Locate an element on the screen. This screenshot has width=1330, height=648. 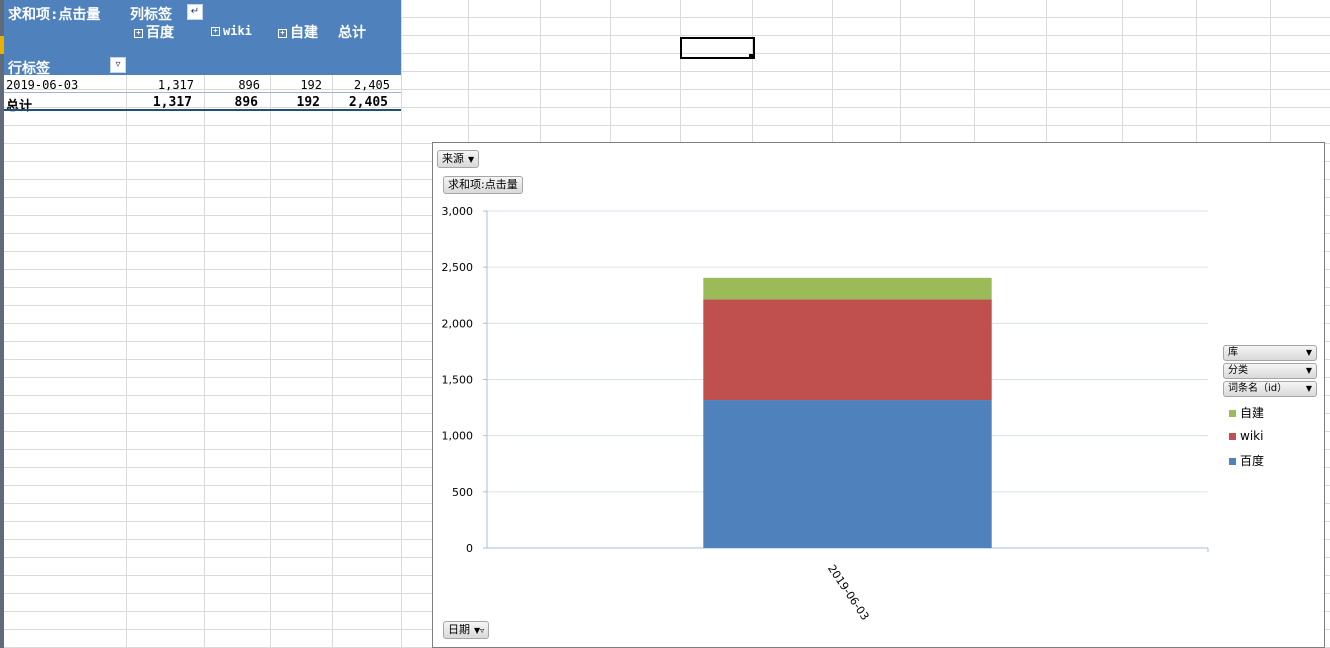
bar-segment-自建 is located at coordinates (847, 288).